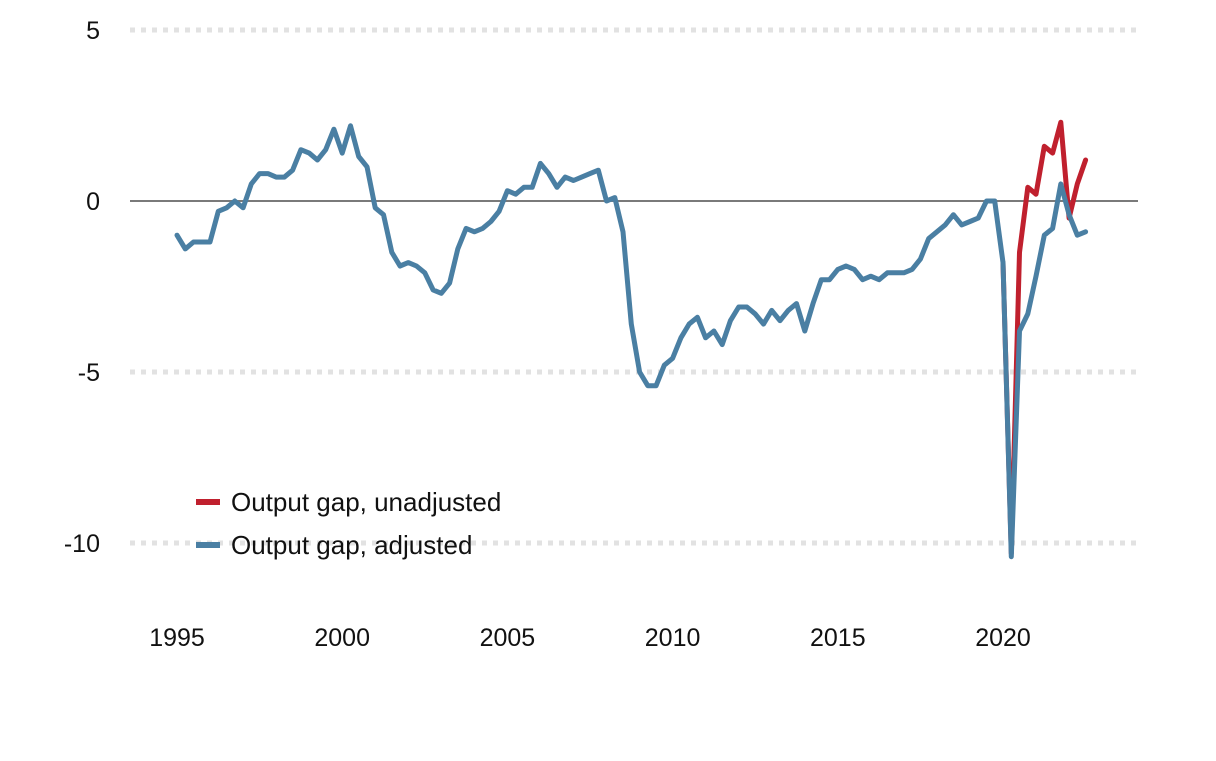  Describe the element at coordinates (93, 202) in the screenshot. I see `y-tick-label: 0` at that location.